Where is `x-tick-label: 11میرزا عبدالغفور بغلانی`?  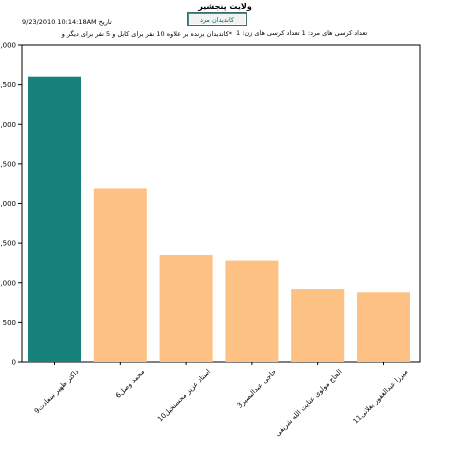
x-tick-label: 11میرزا عبدالغفور بغلانی is located at coordinates (381, 397).